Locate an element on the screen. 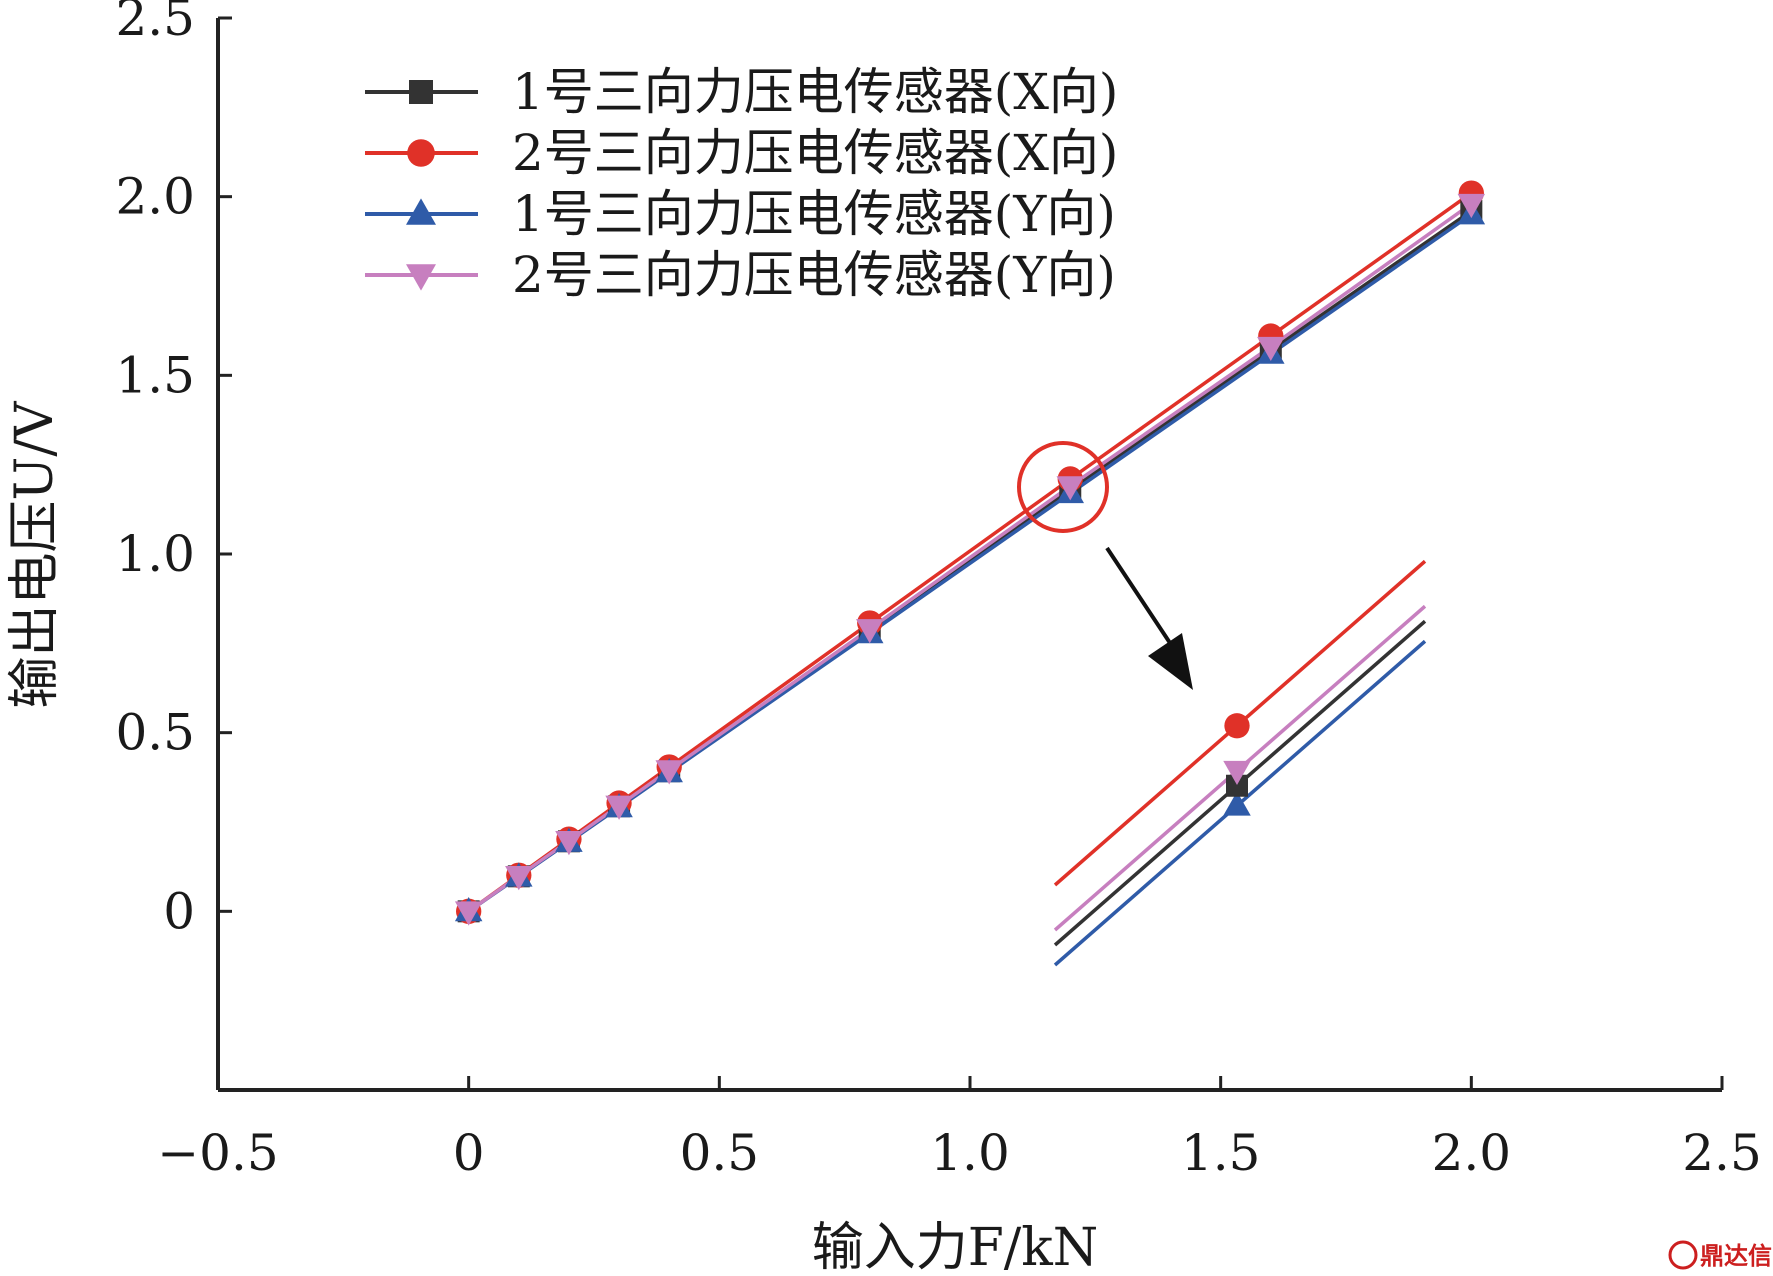 The image size is (1773, 1276). y-tick-label: 0.5 is located at coordinates (155, 733).